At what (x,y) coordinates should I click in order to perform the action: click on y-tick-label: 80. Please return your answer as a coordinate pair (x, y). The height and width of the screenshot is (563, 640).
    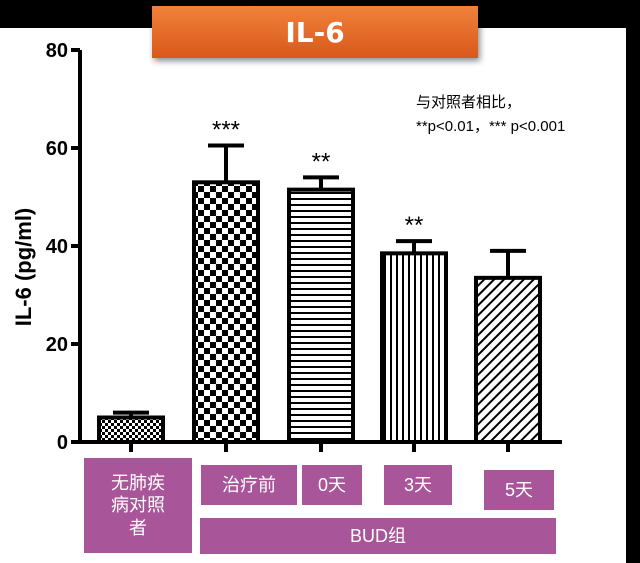
    Looking at the image, I should click on (57, 51).